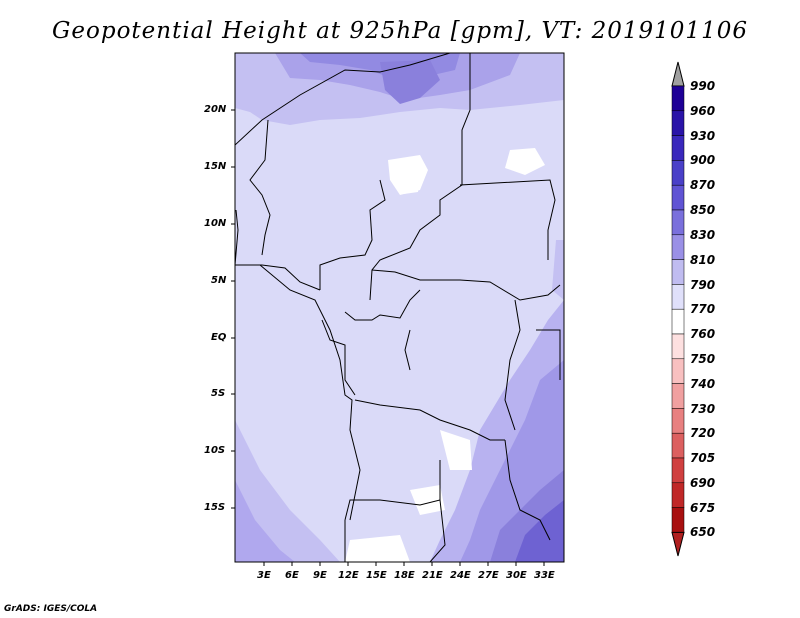 The image size is (800, 618). What do you see at coordinates (215, 507) in the screenshot?
I see `lat-label-15s: 15S` at bounding box center [215, 507].